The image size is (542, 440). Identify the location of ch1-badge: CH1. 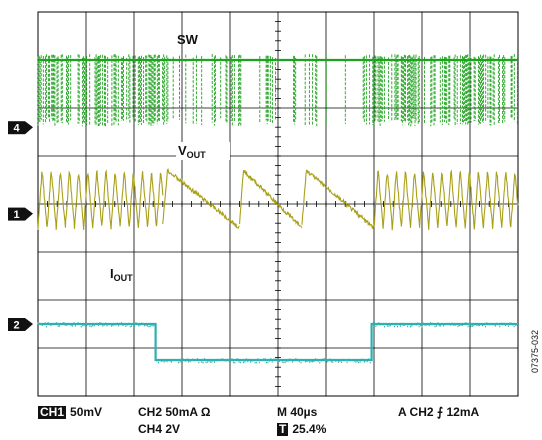
(52, 412).